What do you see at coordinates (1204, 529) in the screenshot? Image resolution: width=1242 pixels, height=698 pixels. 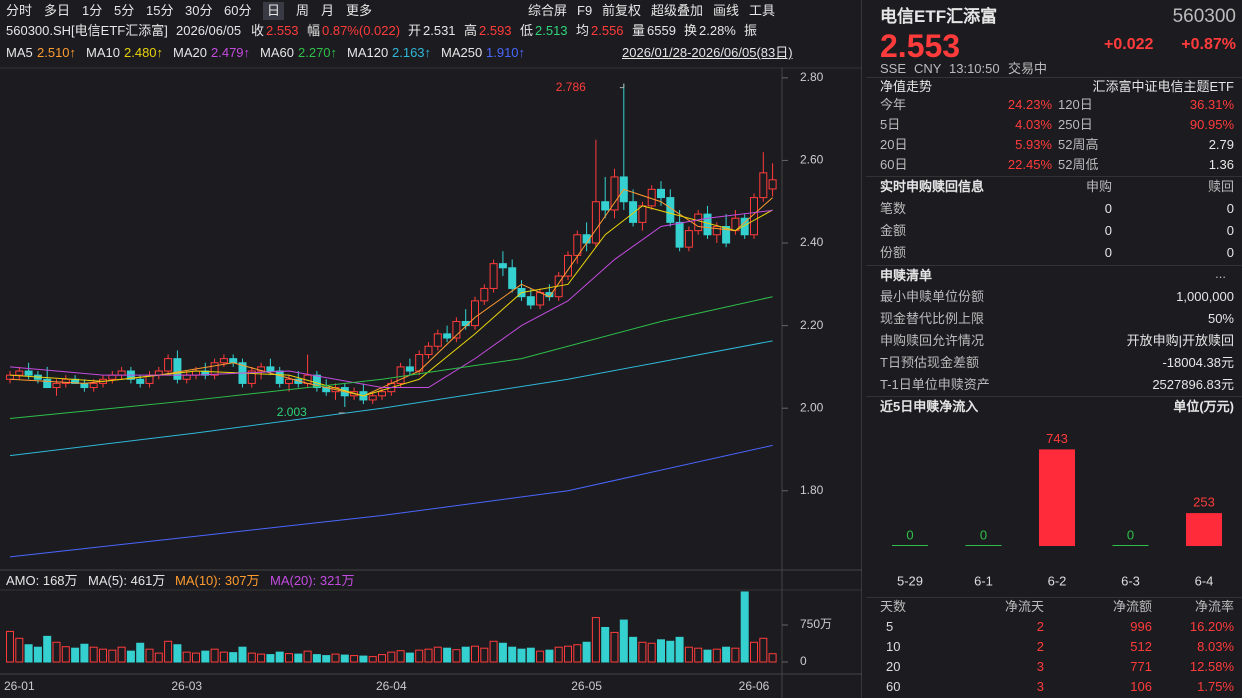 I see `flow-bar` at bounding box center [1204, 529].